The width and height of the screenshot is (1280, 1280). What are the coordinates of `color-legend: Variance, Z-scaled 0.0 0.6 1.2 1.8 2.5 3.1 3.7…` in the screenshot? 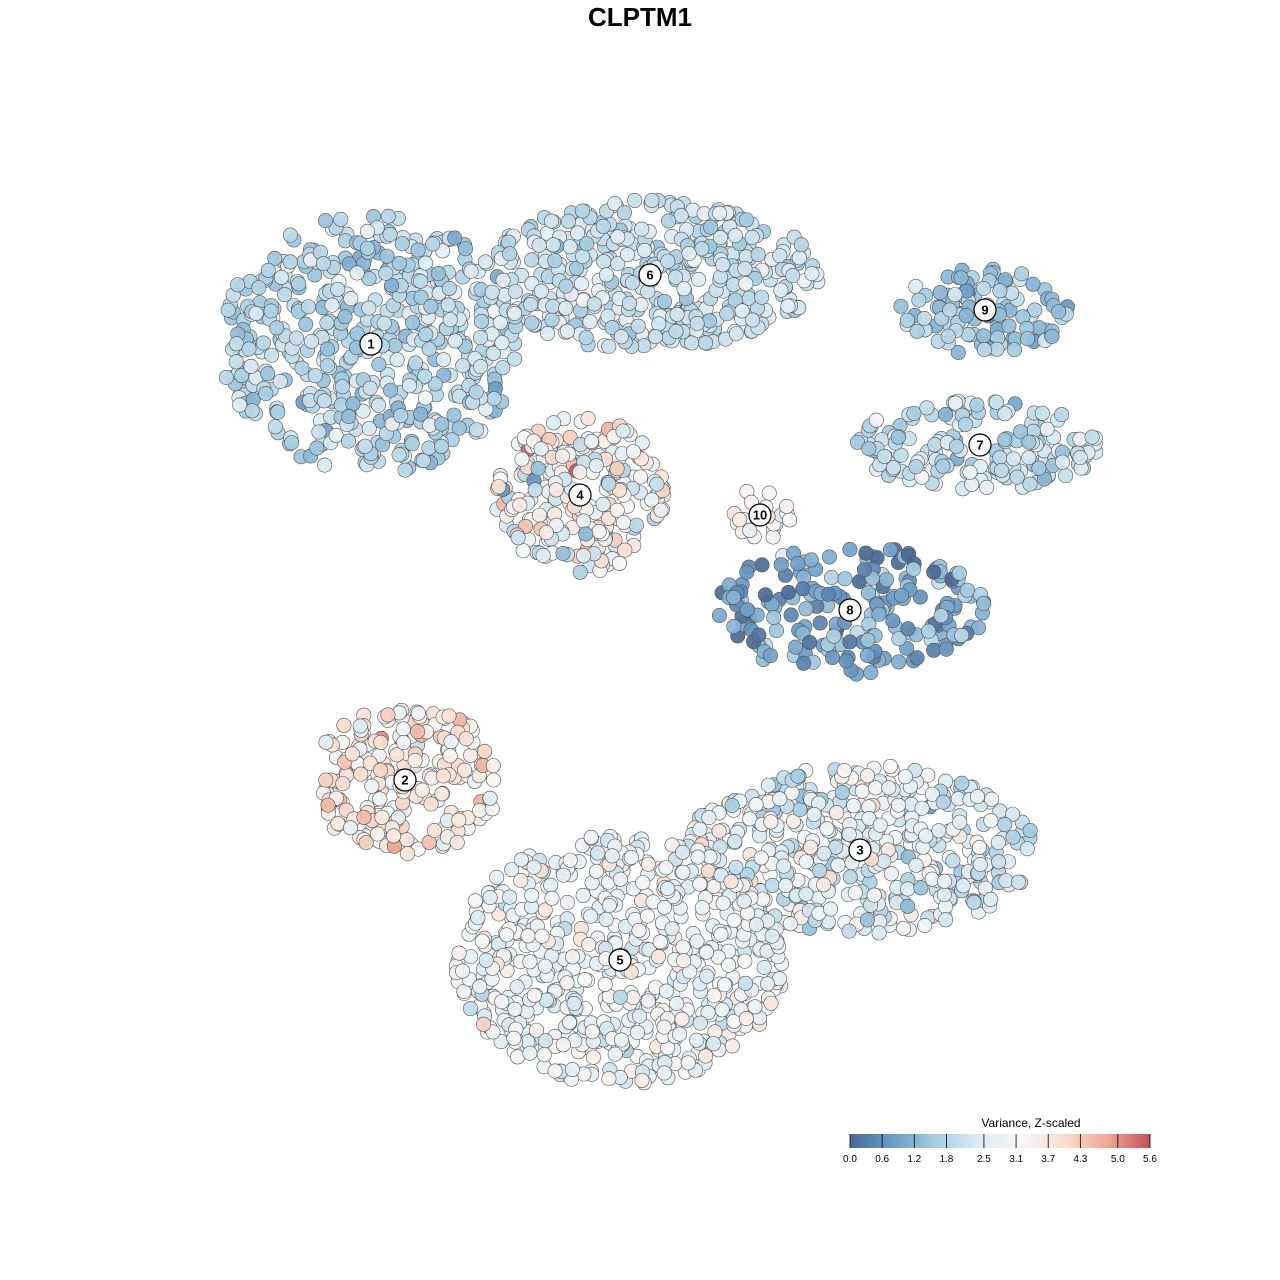 It's located at (1000, 1140).